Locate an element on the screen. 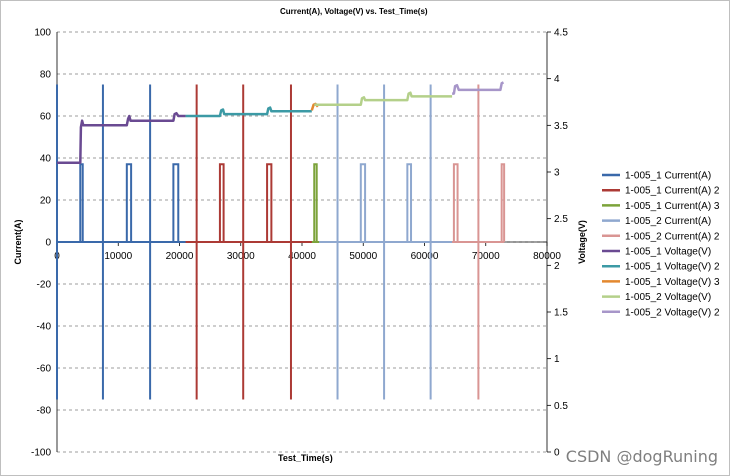 The image size is (730, 476). x-tick-label: 20000 is located at coordinates (180, 256).